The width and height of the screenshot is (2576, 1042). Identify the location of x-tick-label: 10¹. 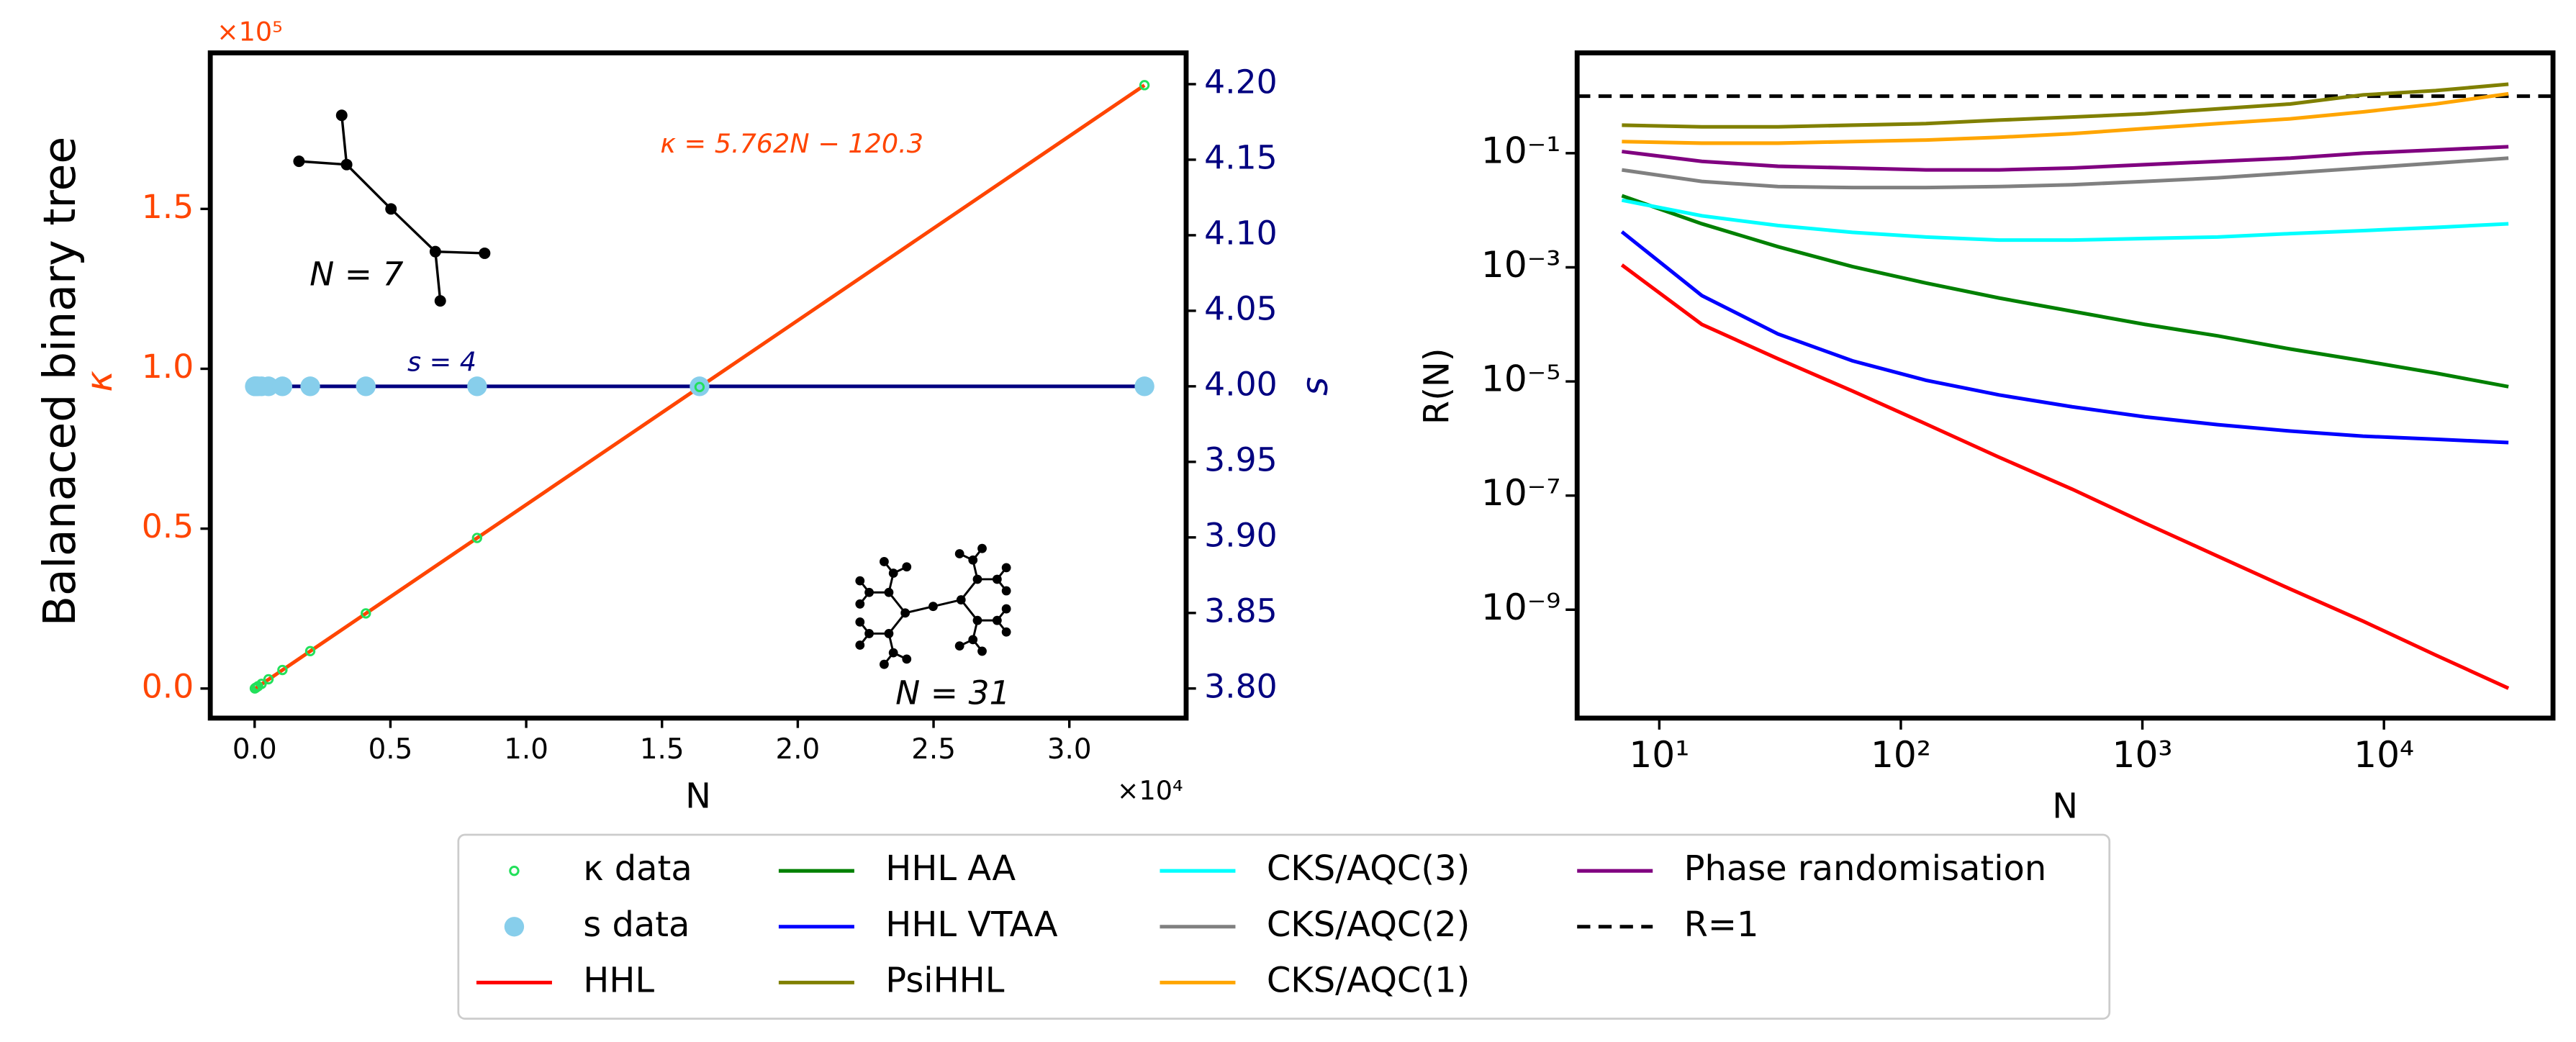
(1659, 754).